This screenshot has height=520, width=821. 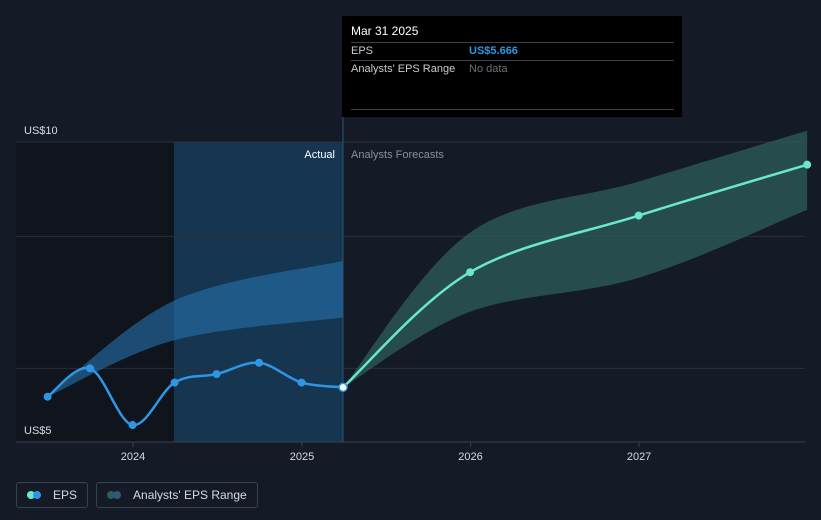 What do you see at coordinates (36, 495) in the screenshot?
I see `eps-legend-icon` at bounding box center [36, 495].